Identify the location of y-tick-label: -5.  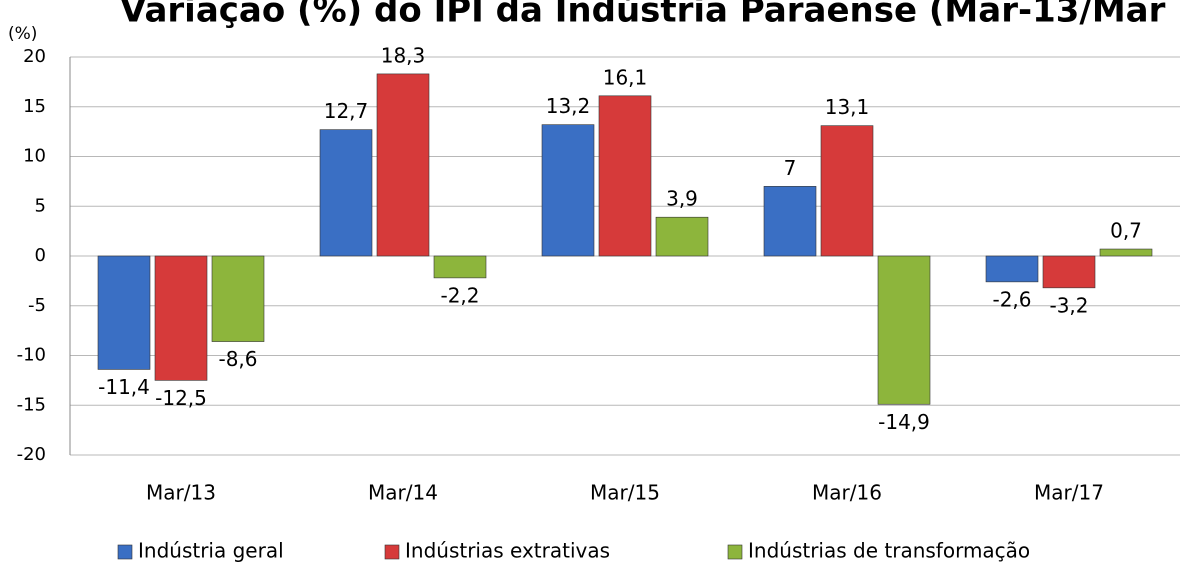
(37, 305).